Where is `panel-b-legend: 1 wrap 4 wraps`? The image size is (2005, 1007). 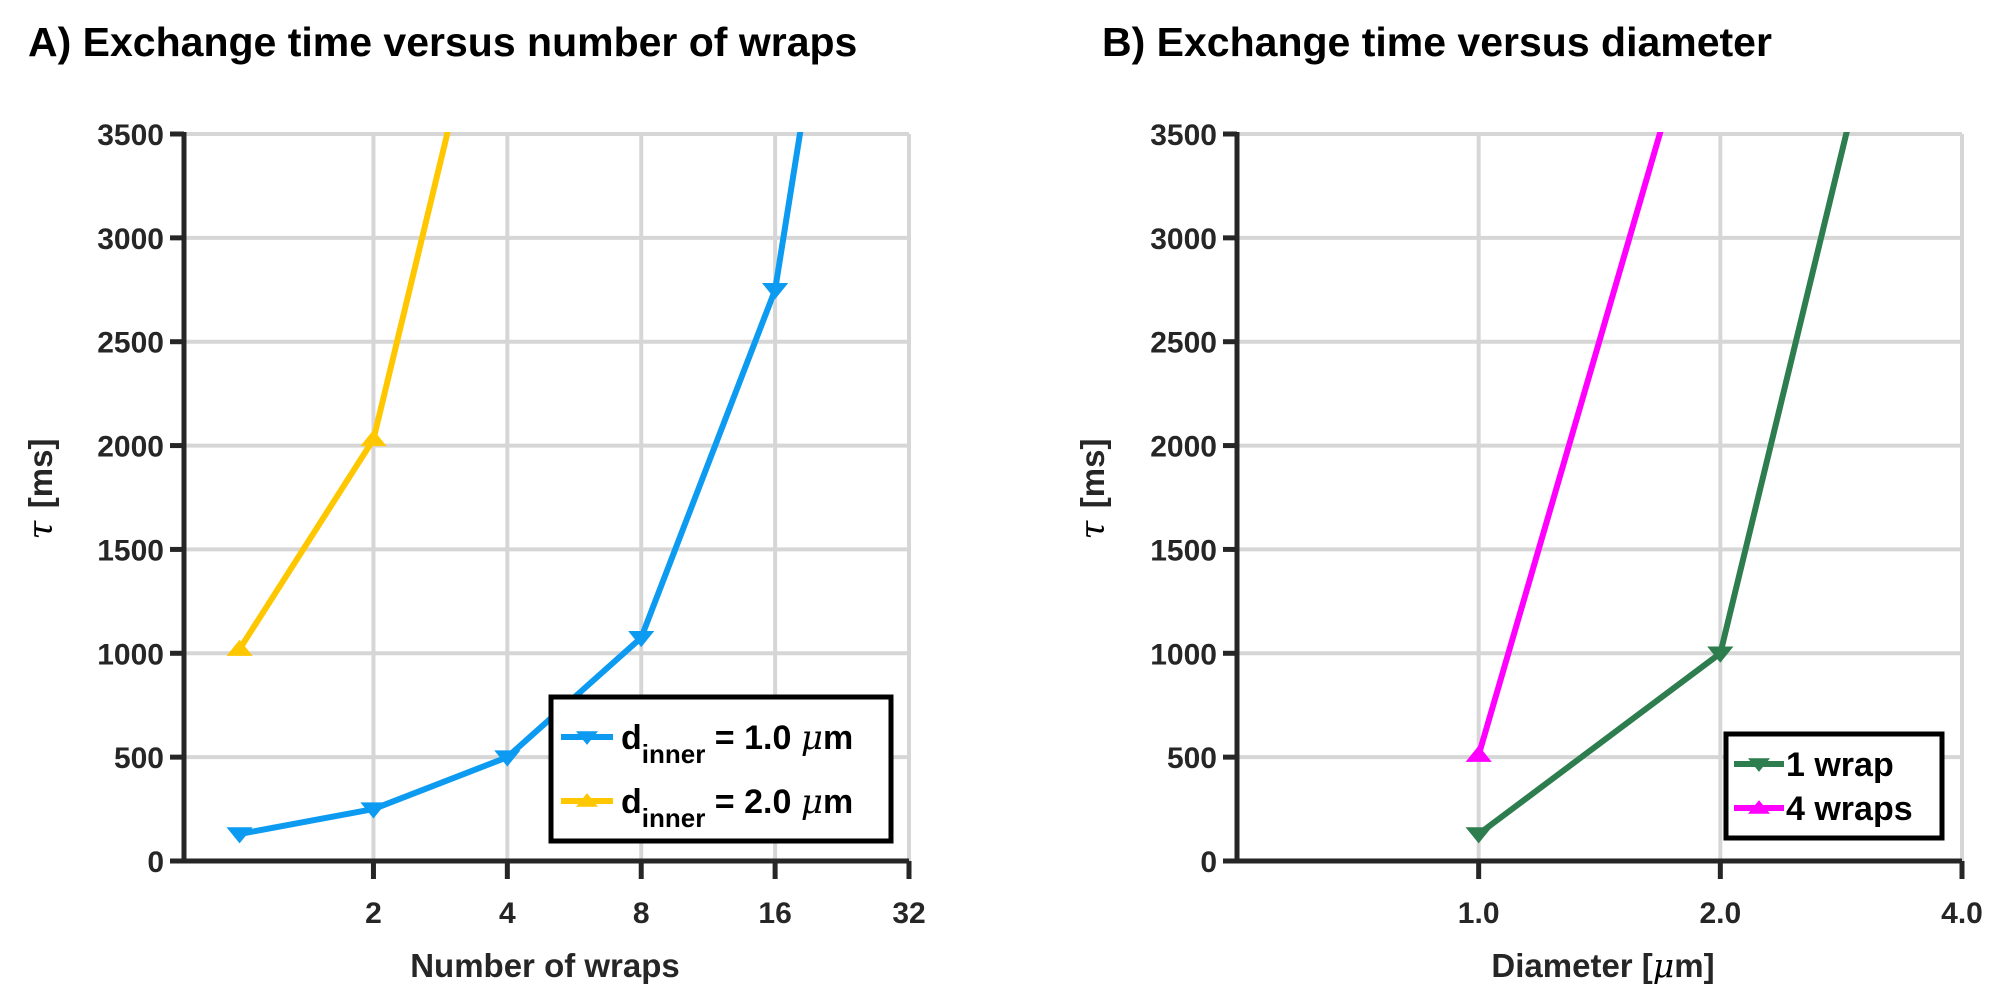
panel-b-legend: 1 wrap 4 wraps is located at coordinates (1834, 786).